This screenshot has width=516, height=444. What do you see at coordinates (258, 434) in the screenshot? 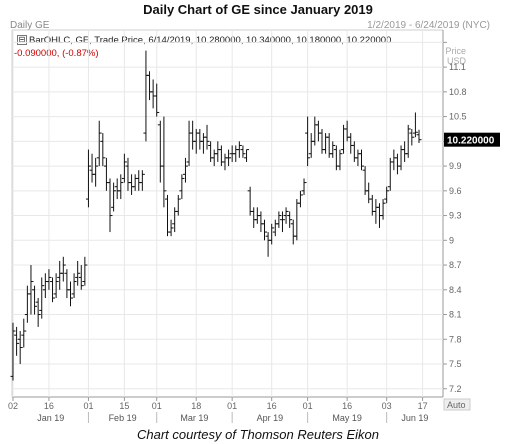
I see `chart-caption: Chart courtesy of Thomson Reuters Eikon` at bounding box center [258, 434].